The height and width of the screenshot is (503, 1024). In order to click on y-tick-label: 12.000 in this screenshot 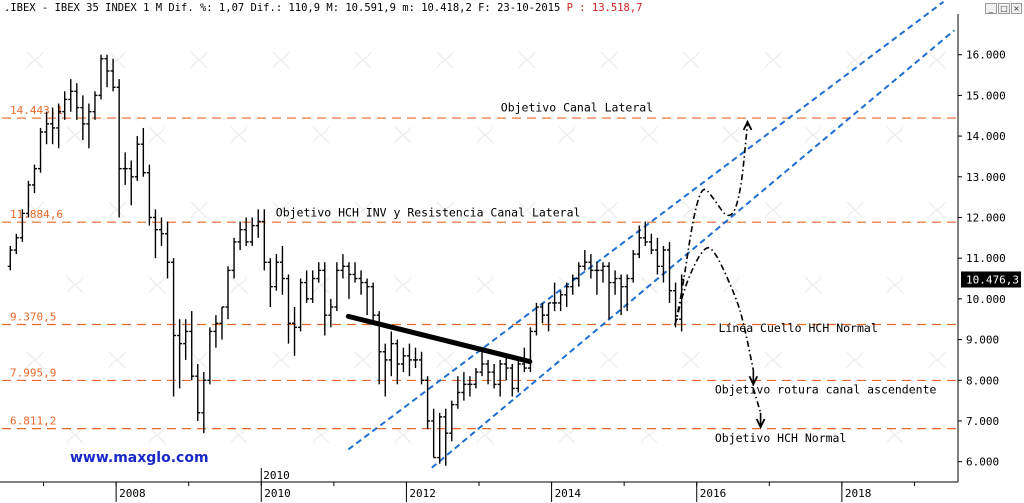, I will do `click(986, 217)`.